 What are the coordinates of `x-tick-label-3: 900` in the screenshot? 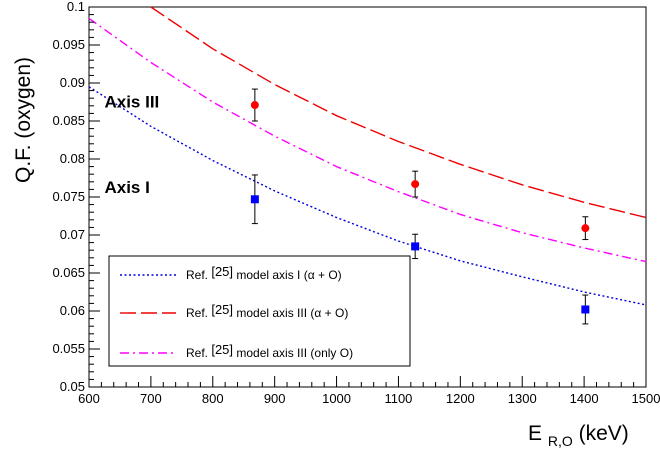 It's located at (275, 398).